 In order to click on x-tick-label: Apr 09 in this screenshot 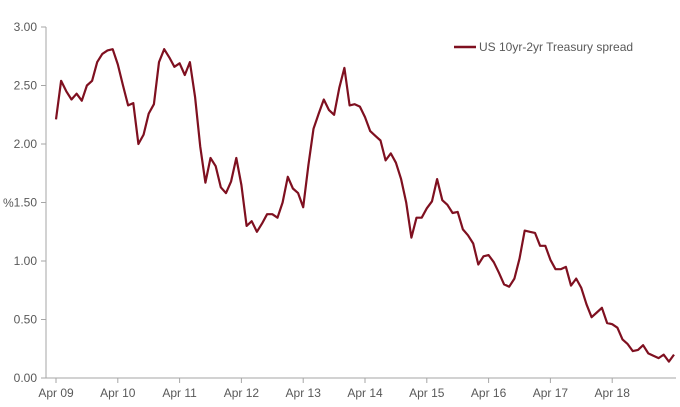, I will do `click(56, 393)`.